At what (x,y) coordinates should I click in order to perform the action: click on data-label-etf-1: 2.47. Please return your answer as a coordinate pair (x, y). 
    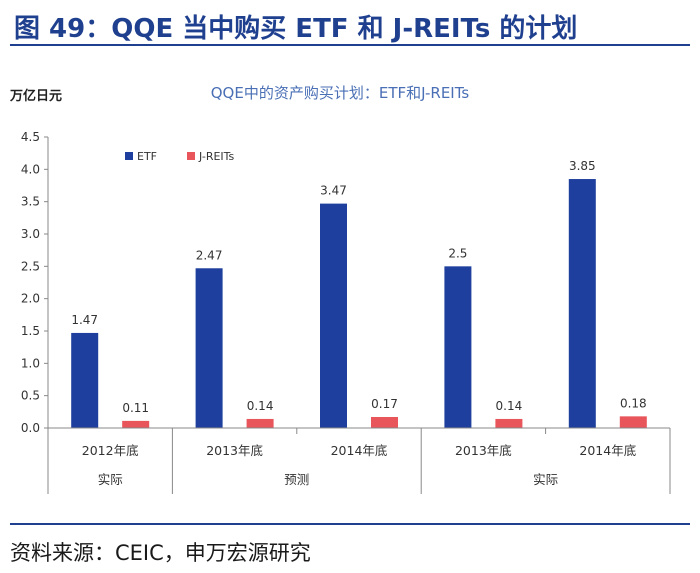
    Looking at the image, I should click on (209, 255).